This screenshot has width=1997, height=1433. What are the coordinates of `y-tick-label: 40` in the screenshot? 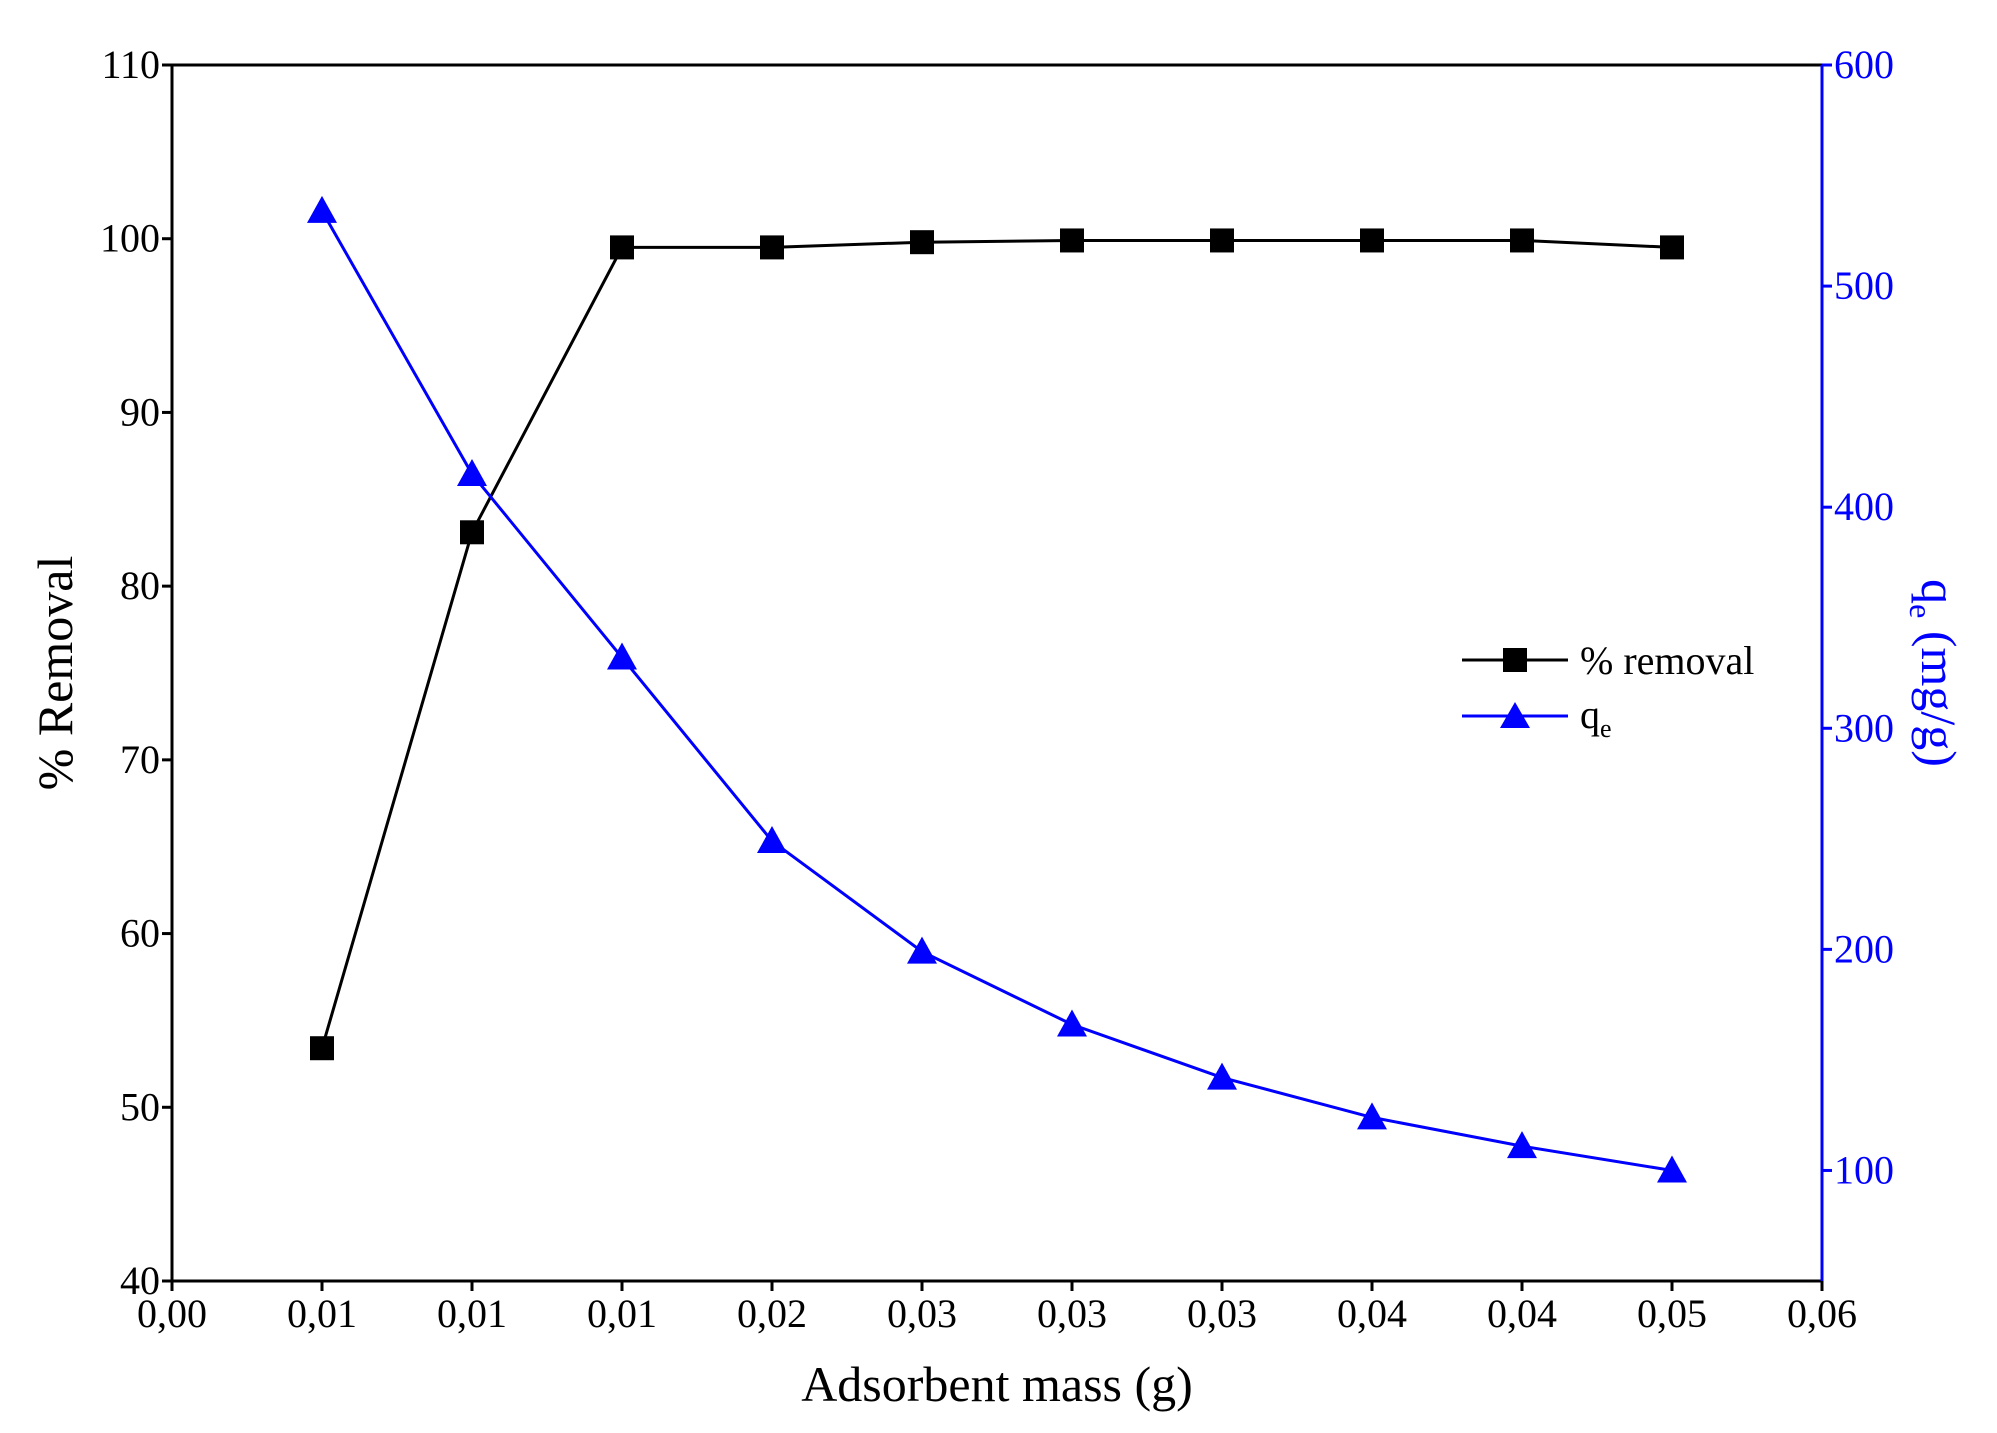 It's located at (140, 1280).